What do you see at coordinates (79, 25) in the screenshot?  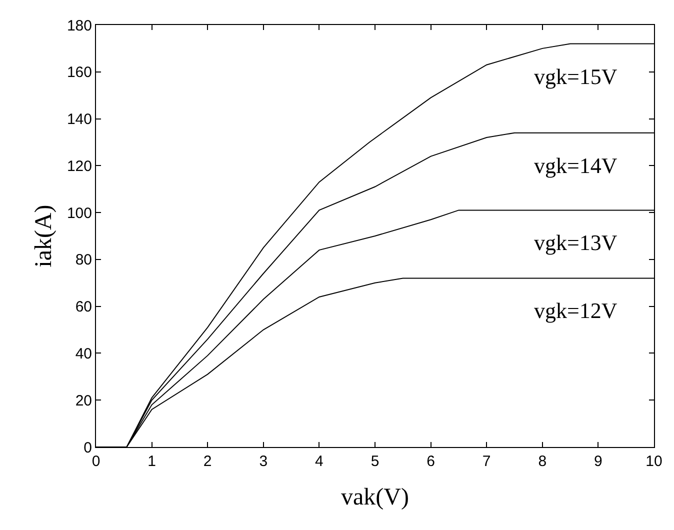 I see `y-tick-label: 180` at bounding box center [79, 25].